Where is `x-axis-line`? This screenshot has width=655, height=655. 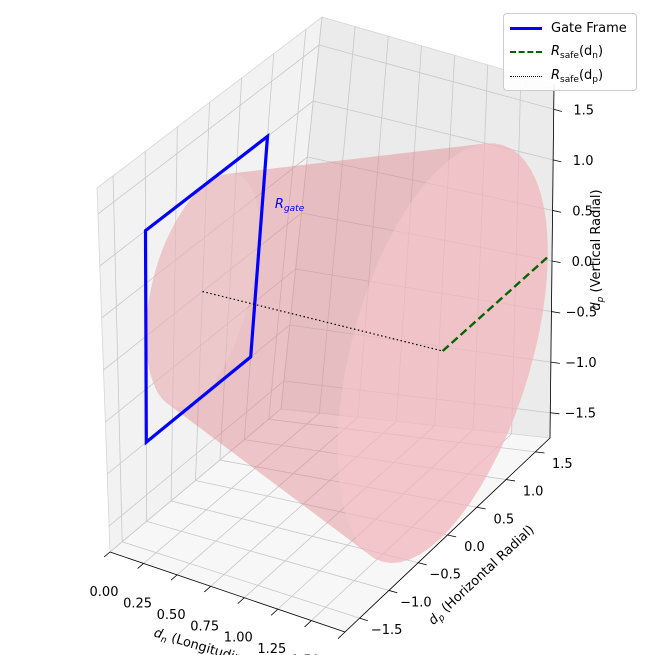 x-axis-line is located at coordinates (227, 592).